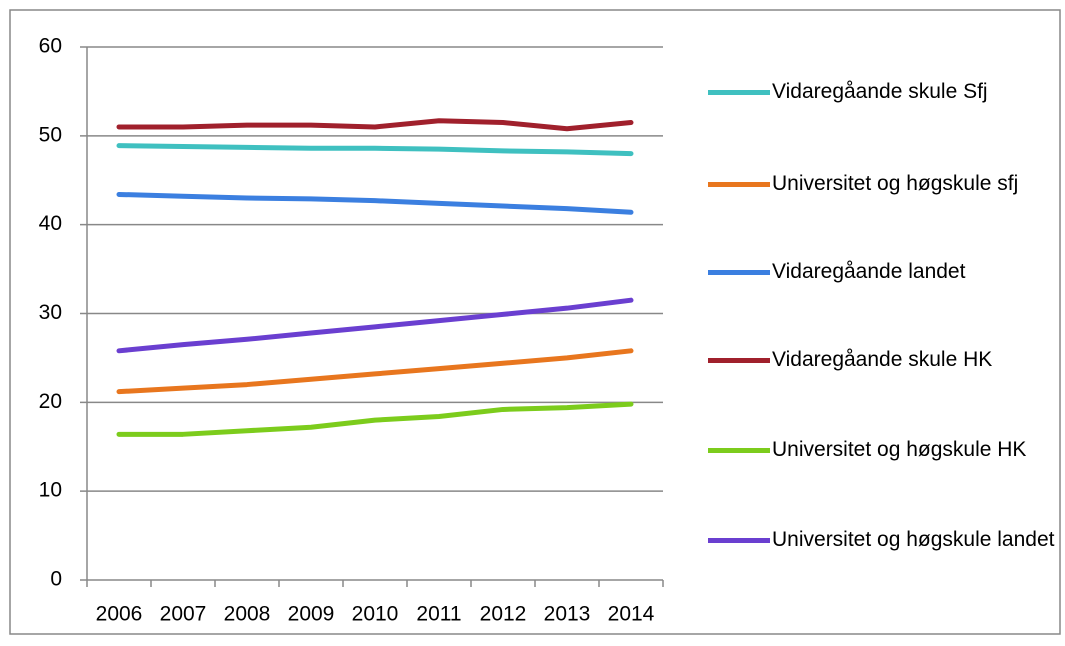 Image resolution: width=1065 pixels, height=646 pixels. What do you see at coordinates (438, 614) in the screenshot?
I see `x-tick-label: 2011` at bounding box center [438, 614].